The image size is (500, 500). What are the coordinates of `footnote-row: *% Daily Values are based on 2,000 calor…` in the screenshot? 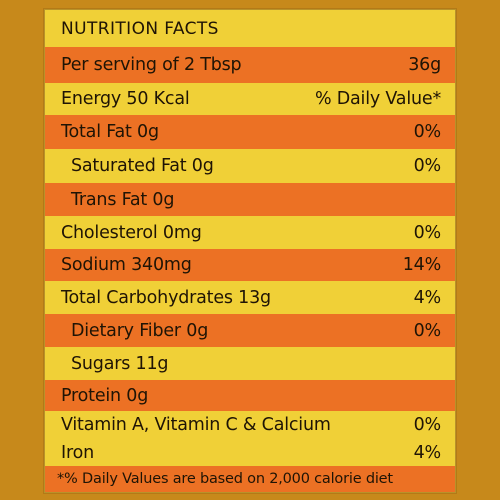 It's located at (250, 479).